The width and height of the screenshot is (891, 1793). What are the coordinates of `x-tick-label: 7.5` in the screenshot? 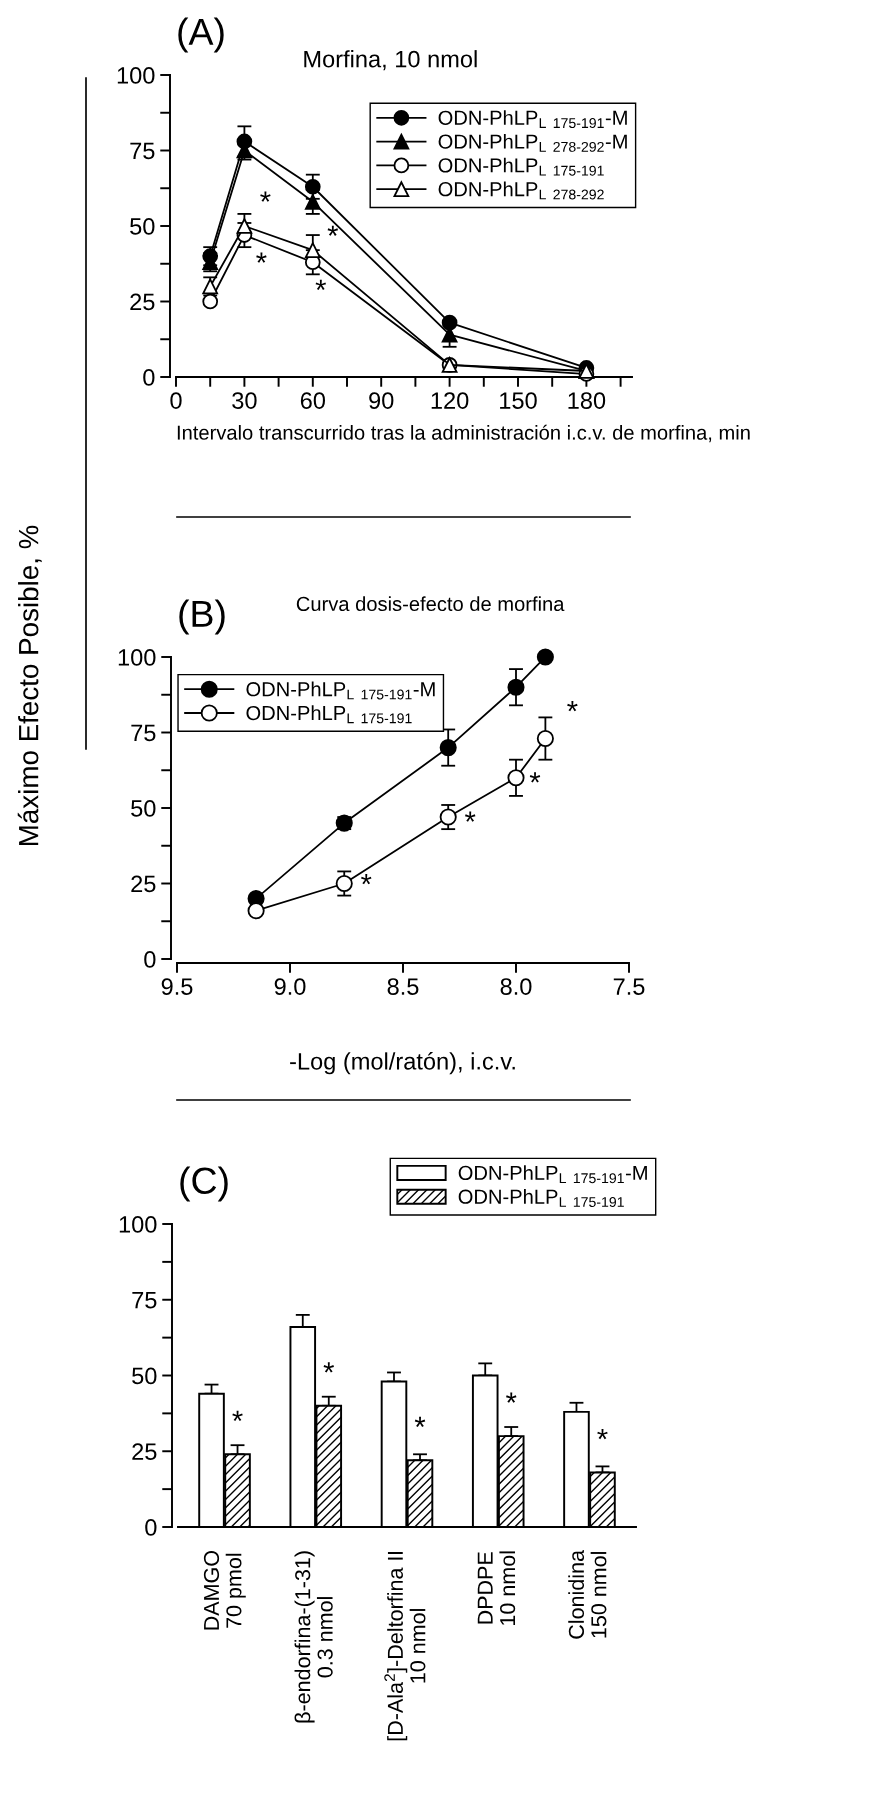 It's located at (629, 986).